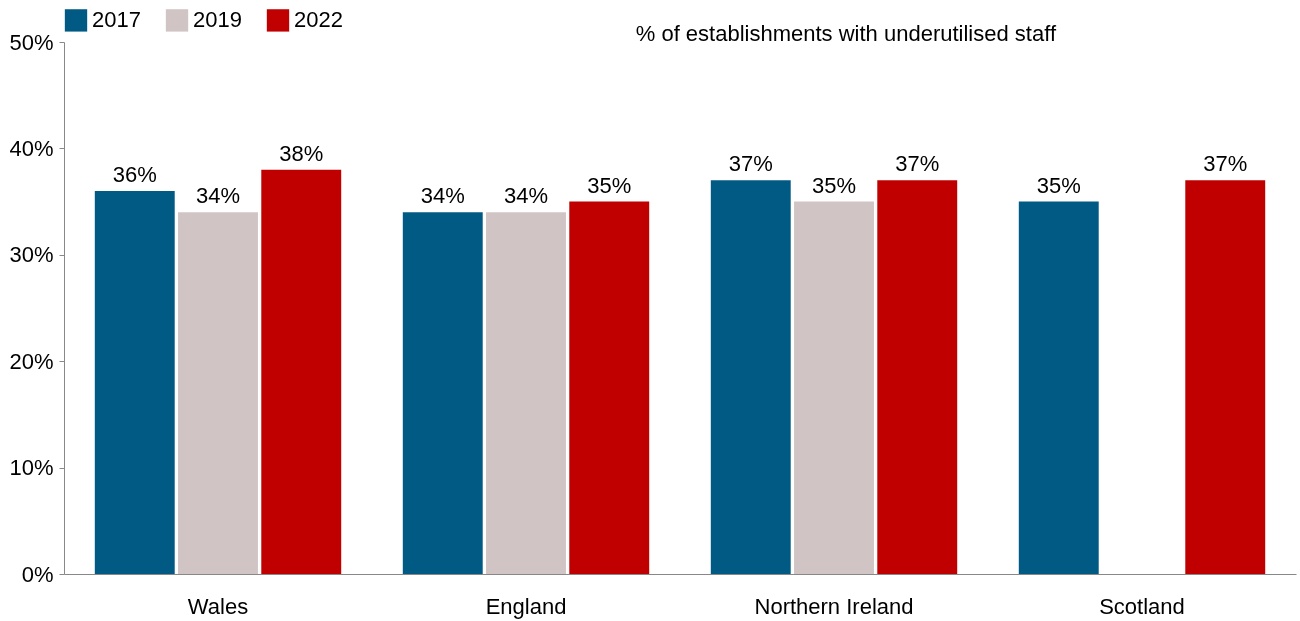  I want to click on legend-label: 2019, so click(217, 20).